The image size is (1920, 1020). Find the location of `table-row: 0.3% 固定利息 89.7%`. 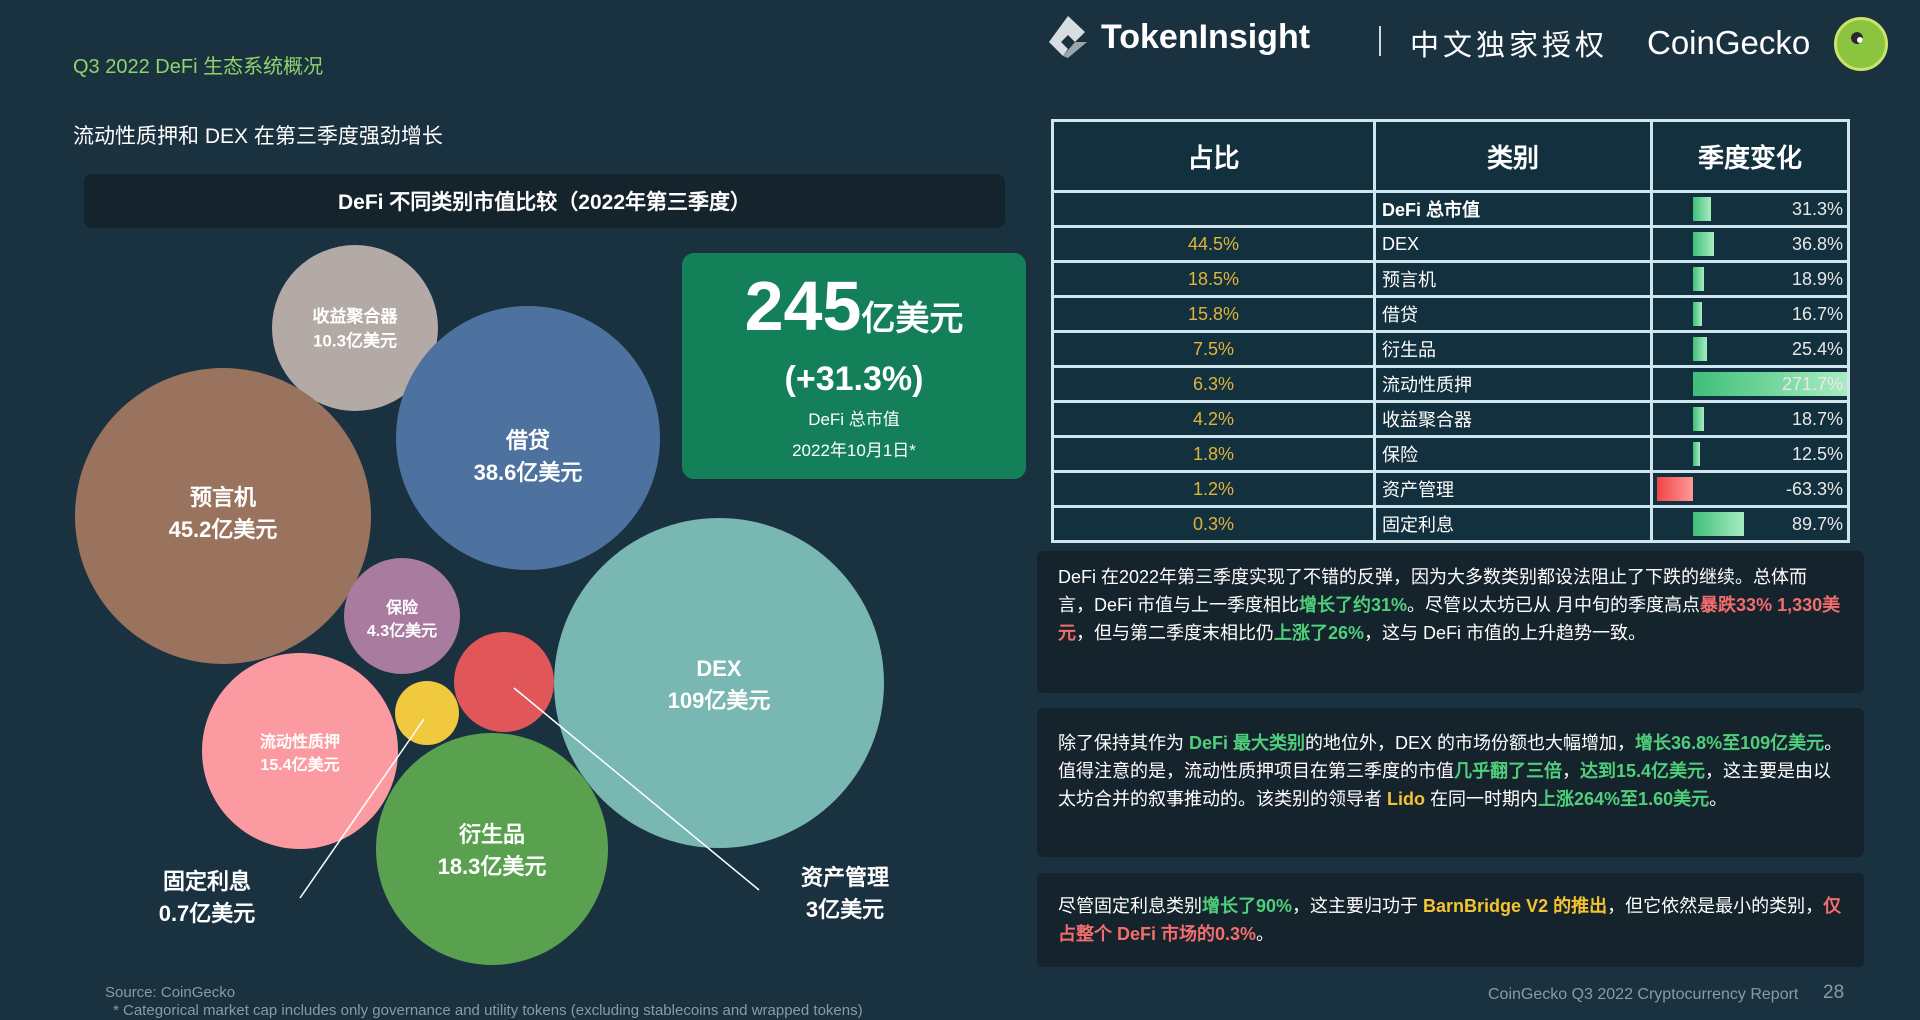

table-row: 0.3% 固定利息 89.7% is located at coordinates (1450, 524).